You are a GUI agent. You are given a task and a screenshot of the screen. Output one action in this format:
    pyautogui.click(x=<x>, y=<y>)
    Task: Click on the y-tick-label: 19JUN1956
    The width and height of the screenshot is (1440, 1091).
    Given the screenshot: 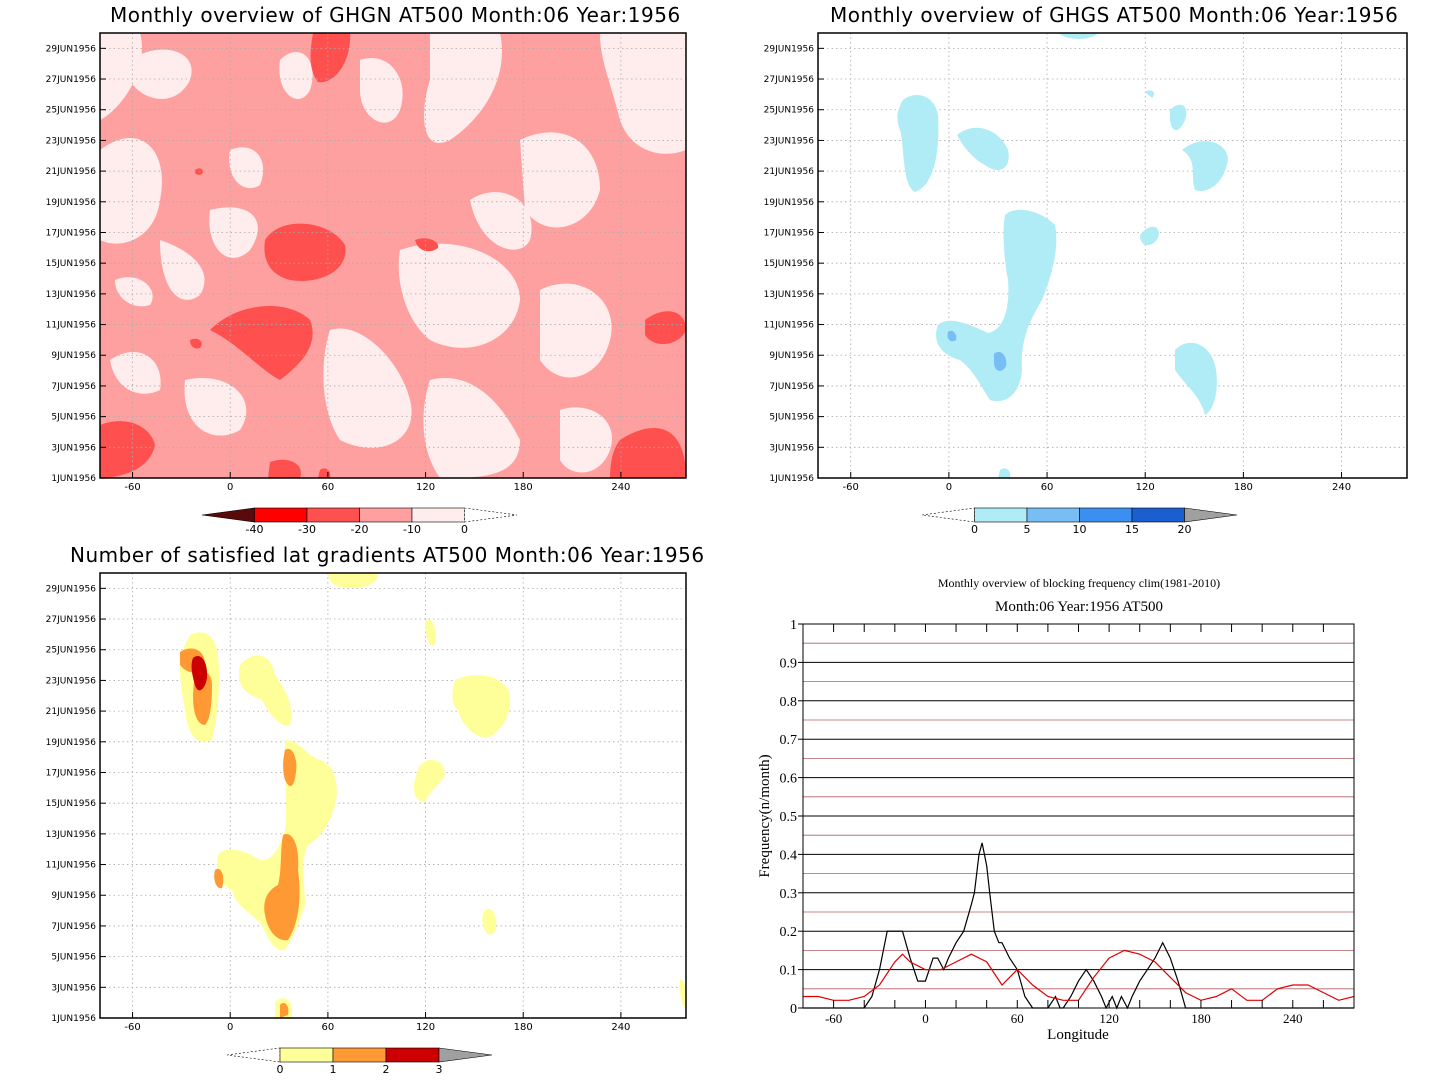 What is the action you would take?
    pyautogui.click(x=71, y=203)
    